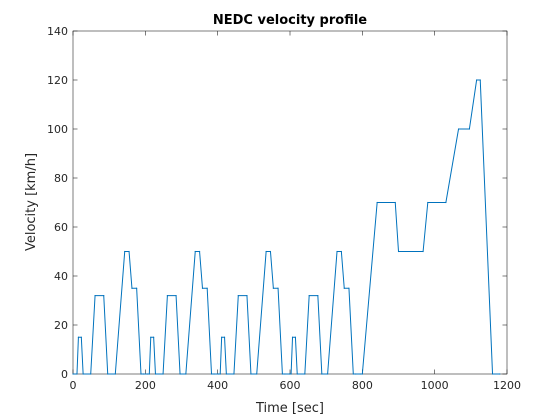 This screenshot has width=560, height=420. Describe the element at coordinates (507, 385) in the screenshot. I see `x-tick-label: 1200` at that location.